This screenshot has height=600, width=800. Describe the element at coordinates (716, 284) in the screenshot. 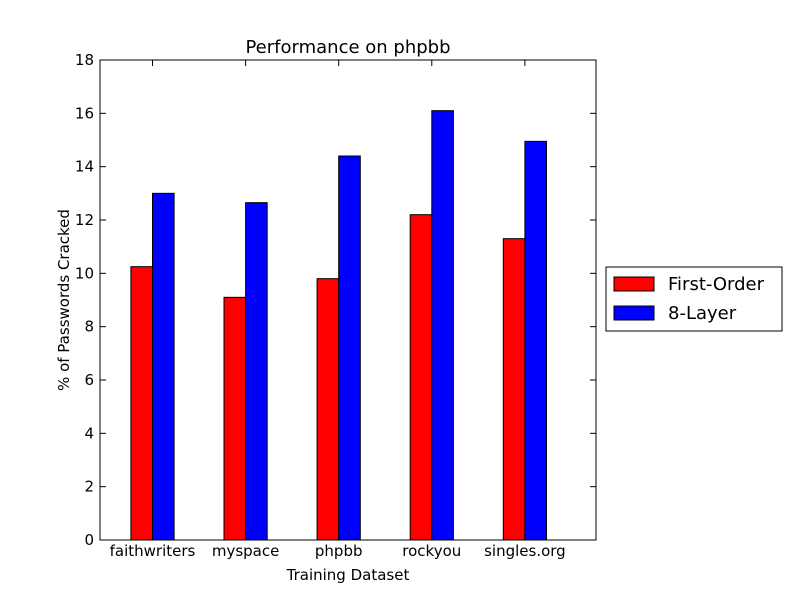

I see `legend-label: First-Order` at that location.